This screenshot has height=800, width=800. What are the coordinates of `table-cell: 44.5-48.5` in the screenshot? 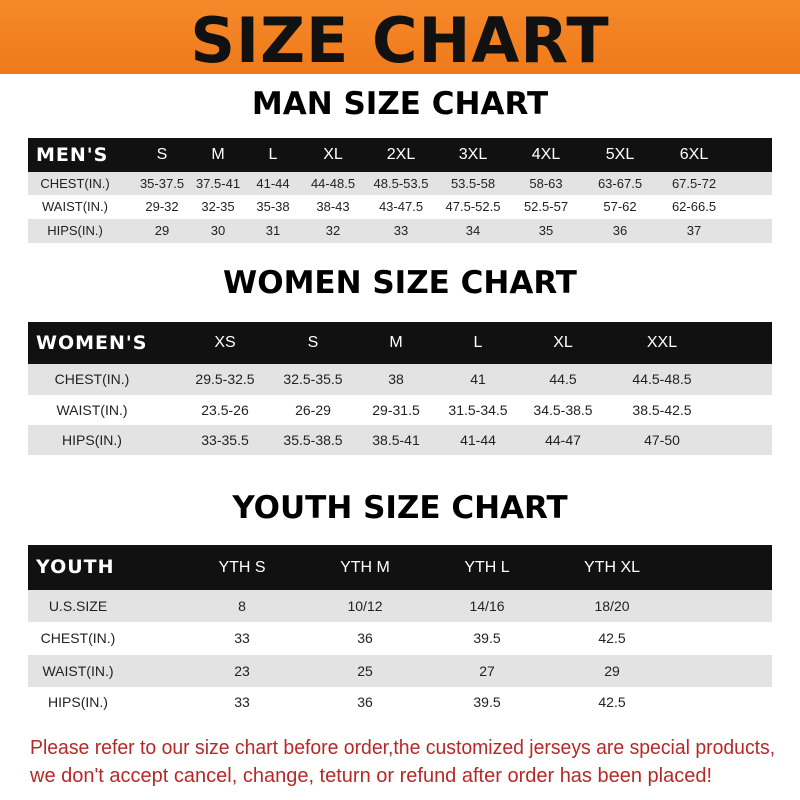 It's located at (662, 379).